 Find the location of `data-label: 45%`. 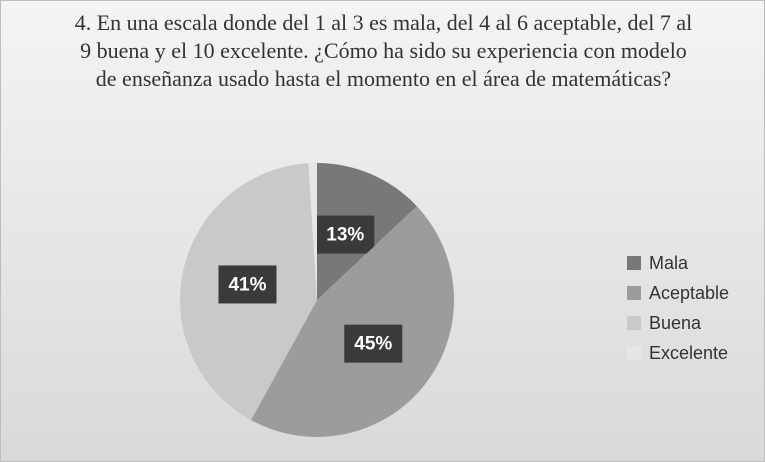

data-label: 45% is located at coordinates (373, 344).